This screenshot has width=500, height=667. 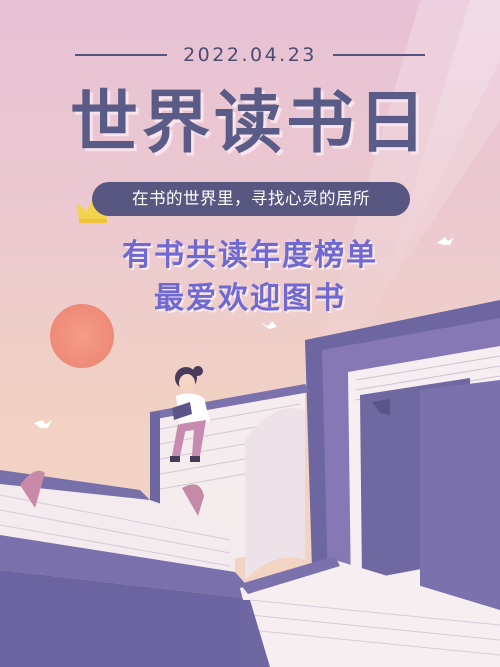 I want to click on date-header: 2022.04.23, so click(x=250, y=55).